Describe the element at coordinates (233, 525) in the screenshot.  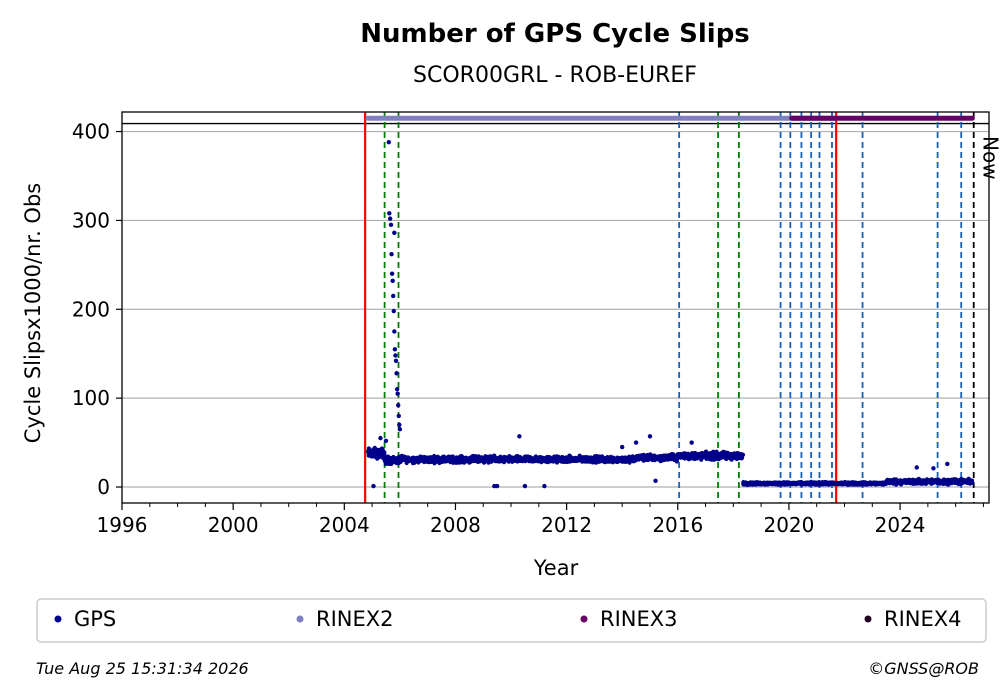
I see `x-tick-label: 2000` at that location.